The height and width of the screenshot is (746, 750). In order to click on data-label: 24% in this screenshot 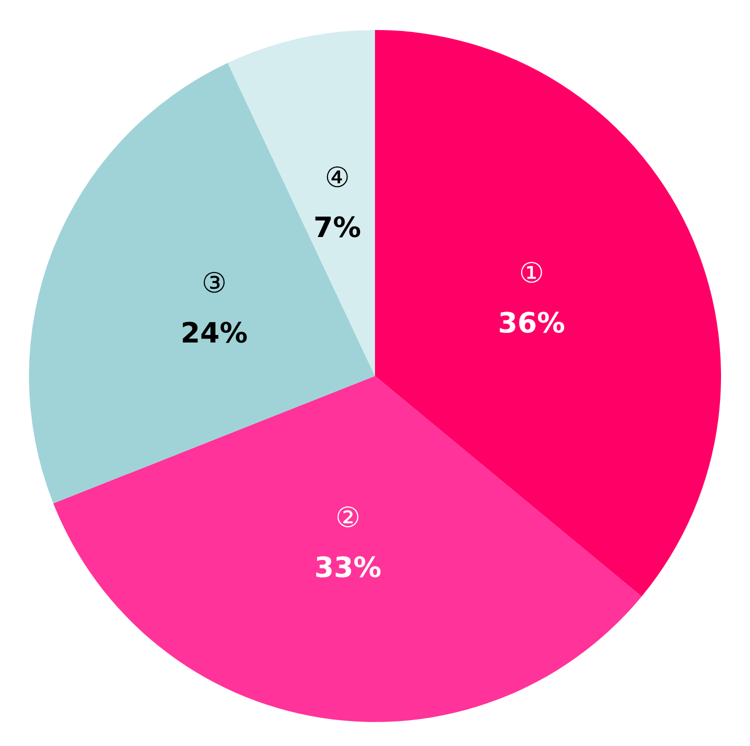, I will do `click(214, 333)`.